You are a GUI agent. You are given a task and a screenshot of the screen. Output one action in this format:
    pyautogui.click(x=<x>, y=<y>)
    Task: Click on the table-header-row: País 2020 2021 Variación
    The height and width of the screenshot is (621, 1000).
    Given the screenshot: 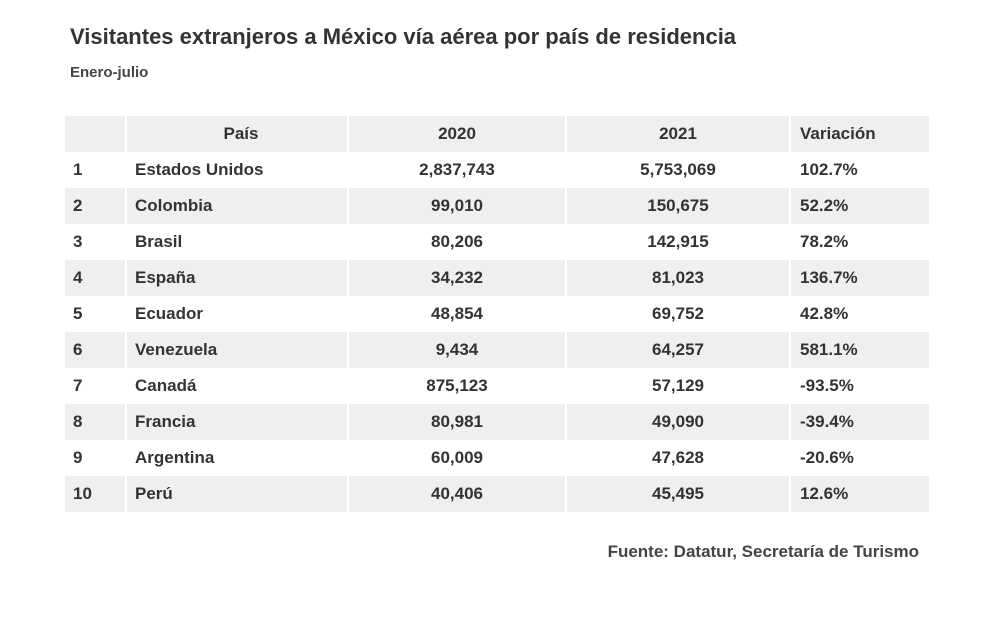 What is the action you would take?
    pyautogui.click(x=497, y=134)
    